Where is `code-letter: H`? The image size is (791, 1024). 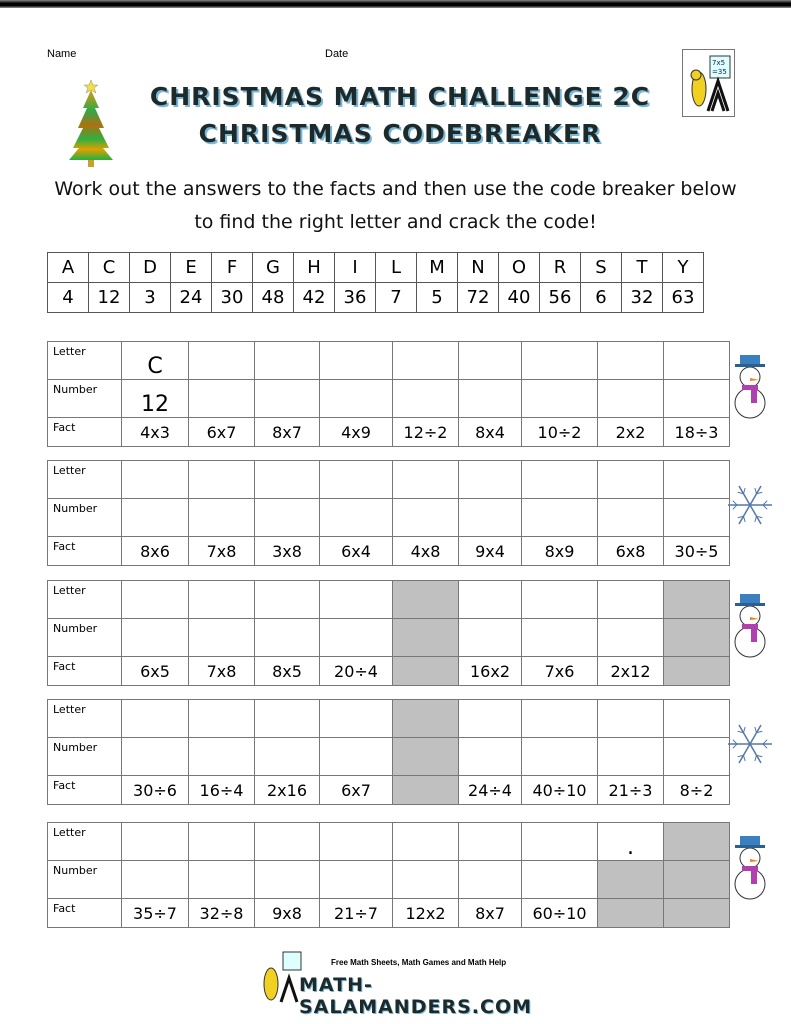 code-letter: H is located at coordinates (314, 267).